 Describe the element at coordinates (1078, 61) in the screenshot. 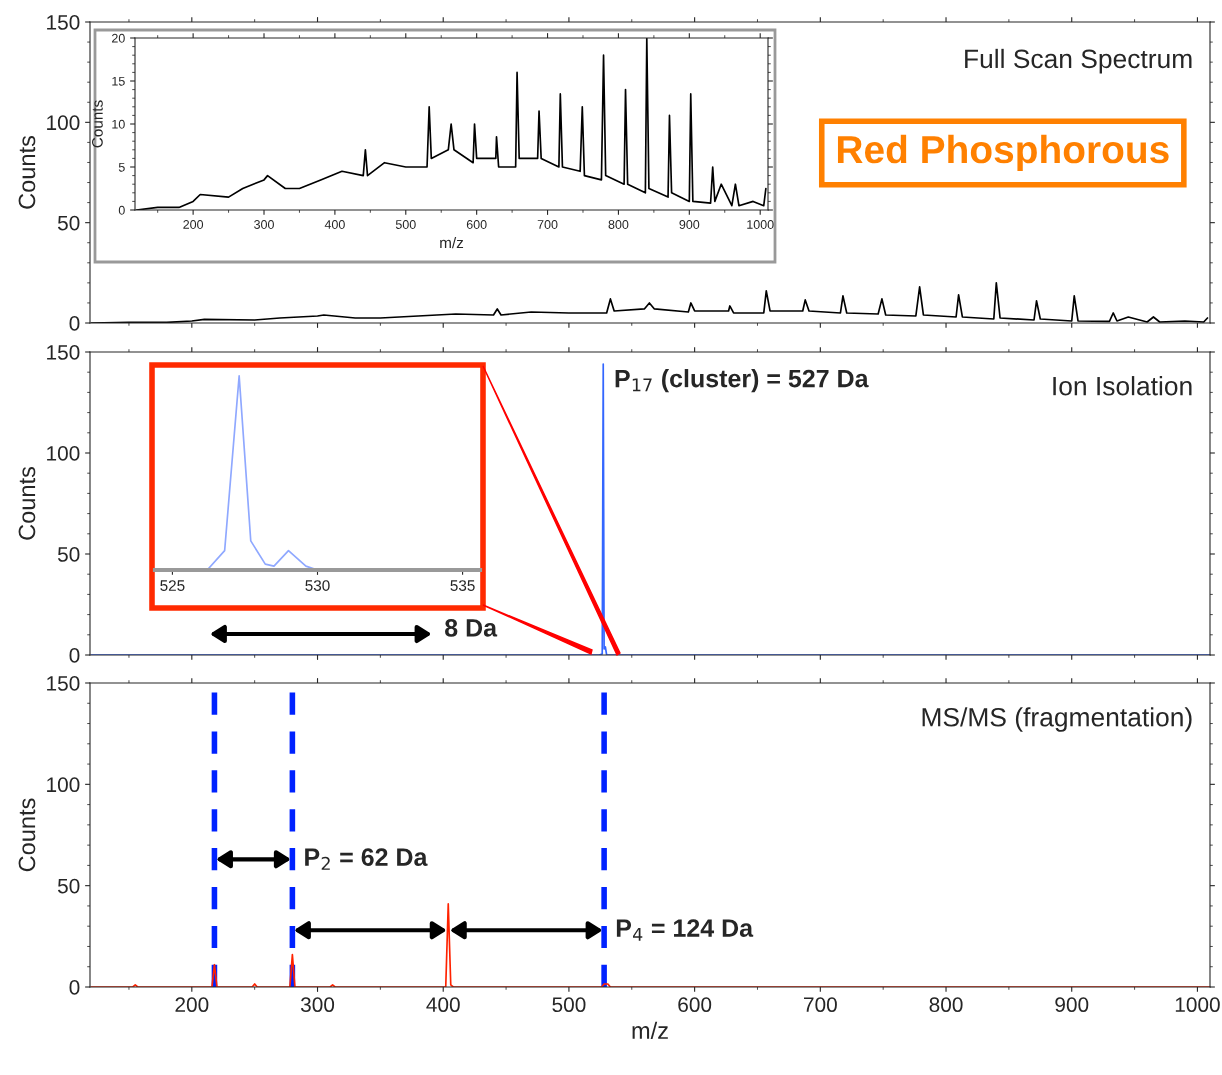

I see `annotation: Full Scan Spectrum` at that location.